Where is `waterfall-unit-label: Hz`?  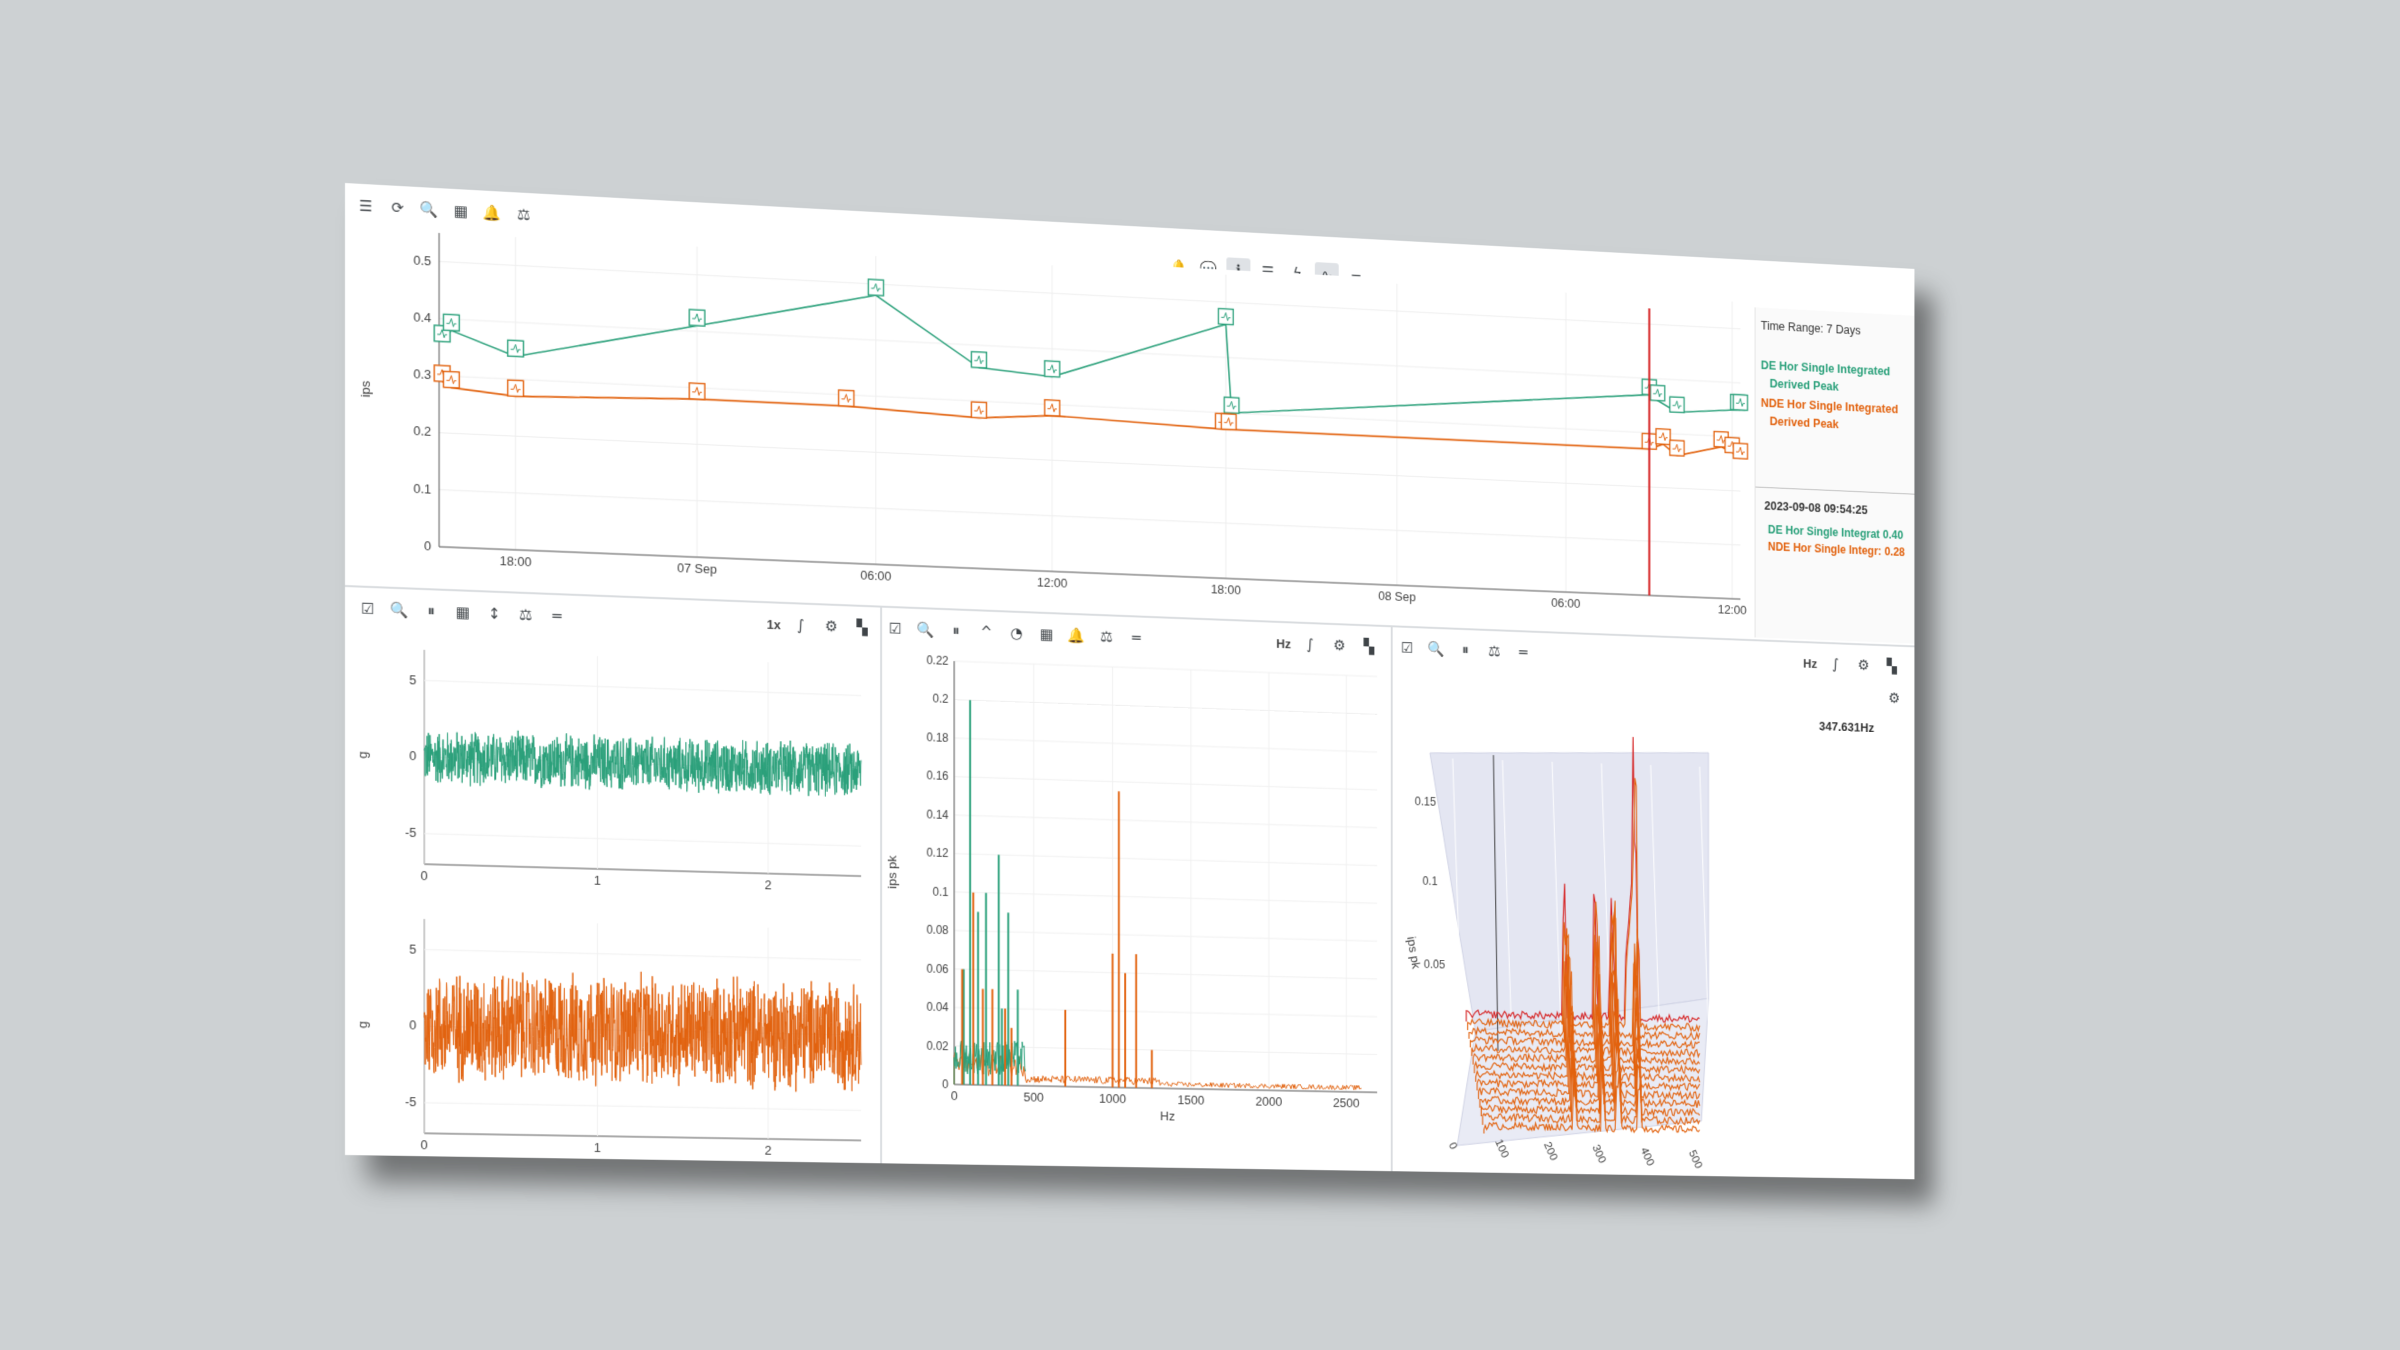
waterfall-unit-label: Hz is located at coordinates (1810, 663).